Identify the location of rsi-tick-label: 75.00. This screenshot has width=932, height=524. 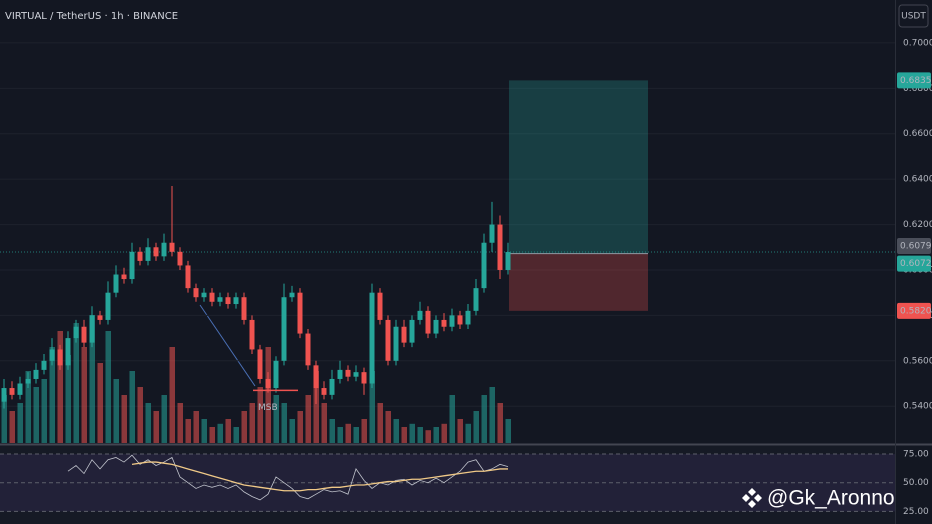
(916, 455).